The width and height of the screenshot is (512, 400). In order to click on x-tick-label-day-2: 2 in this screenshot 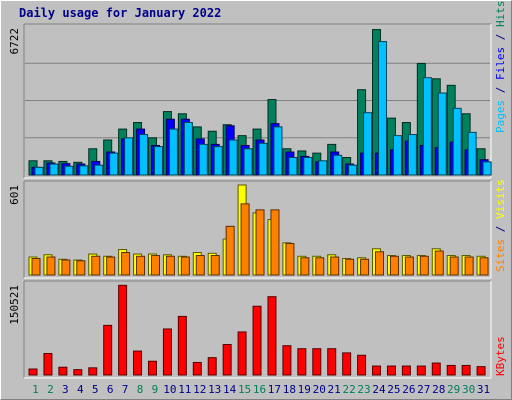, I will do `click(50, 389)`.